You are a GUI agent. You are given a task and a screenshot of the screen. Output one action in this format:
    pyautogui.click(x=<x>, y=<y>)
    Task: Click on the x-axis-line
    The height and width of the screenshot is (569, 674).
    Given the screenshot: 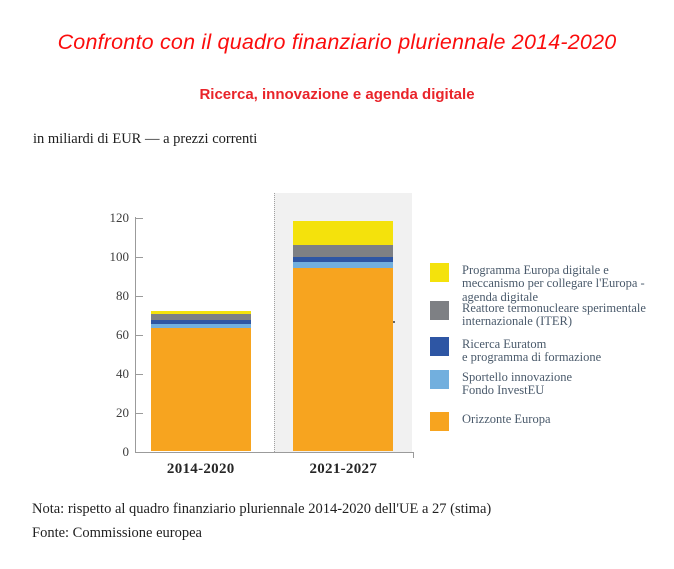 What is the action you would take?
    pyautogui.click(x=274, y=452)
    